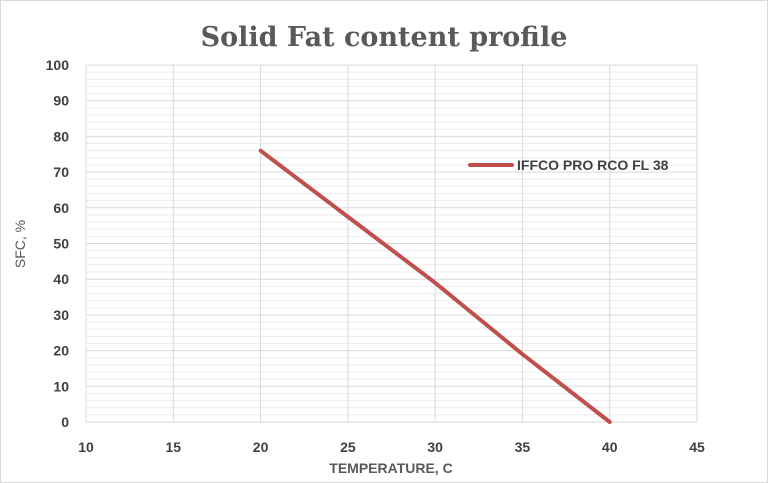 The width and height of the screenshot is (768, 483). What do you see at coordinates (61, 136) in the screenshot?
I see `y-tick-label: 80` at bounding box center [61, 136].